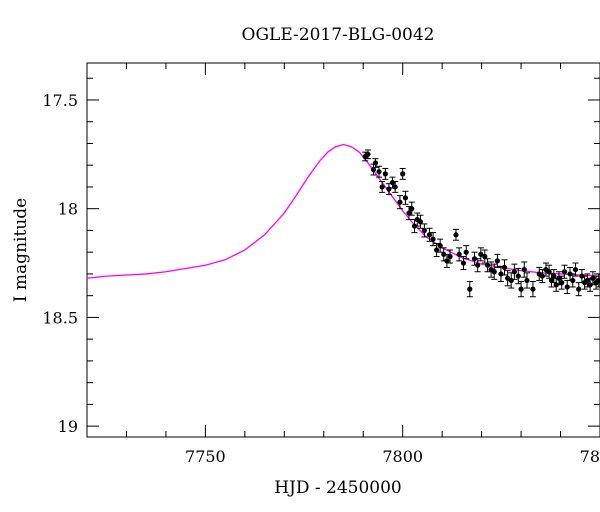 The height and width of the screenshot is (512, 600). What do you see at coordinates (60, 317) in the screenshot?
I see `y-tick-label: 18.5` at bounding box center [60, 317].